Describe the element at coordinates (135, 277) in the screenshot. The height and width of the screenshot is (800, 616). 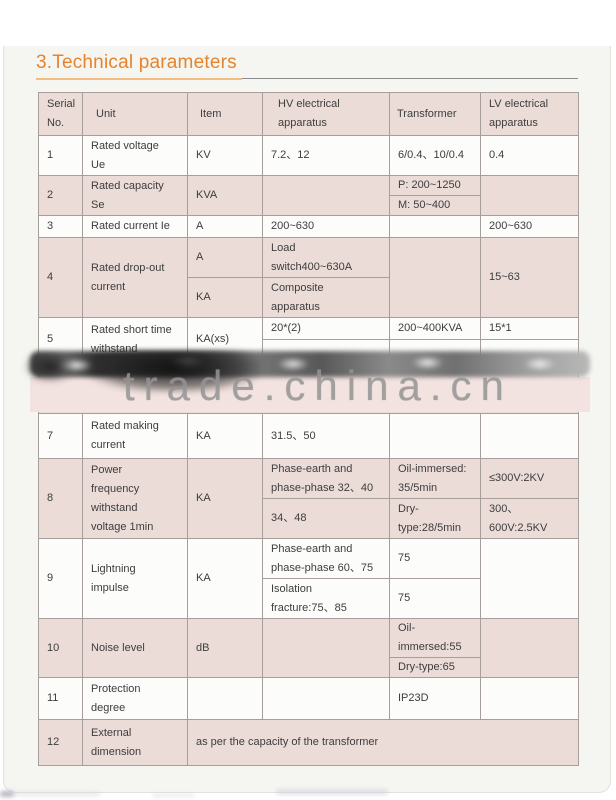
I see `cell-unit: Rated drop-out current` at that location.